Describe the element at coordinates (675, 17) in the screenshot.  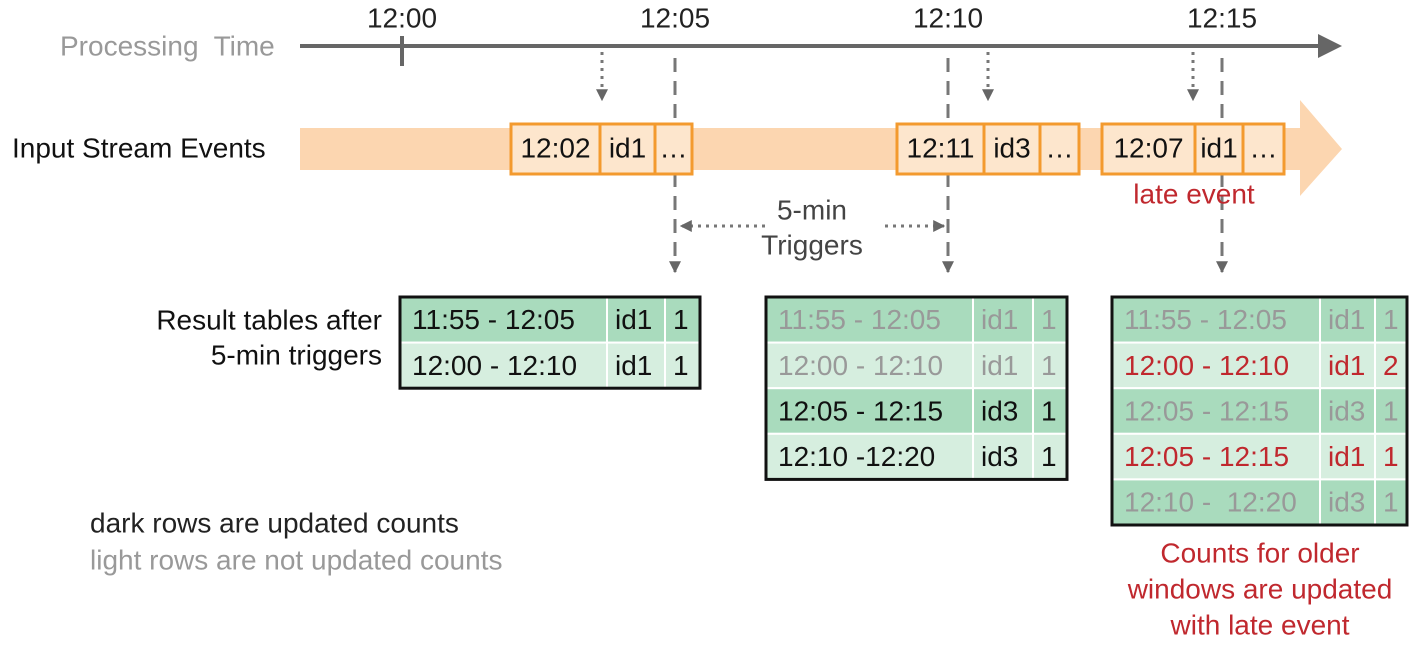
I see `time-tick-label: 12:05` at that location.